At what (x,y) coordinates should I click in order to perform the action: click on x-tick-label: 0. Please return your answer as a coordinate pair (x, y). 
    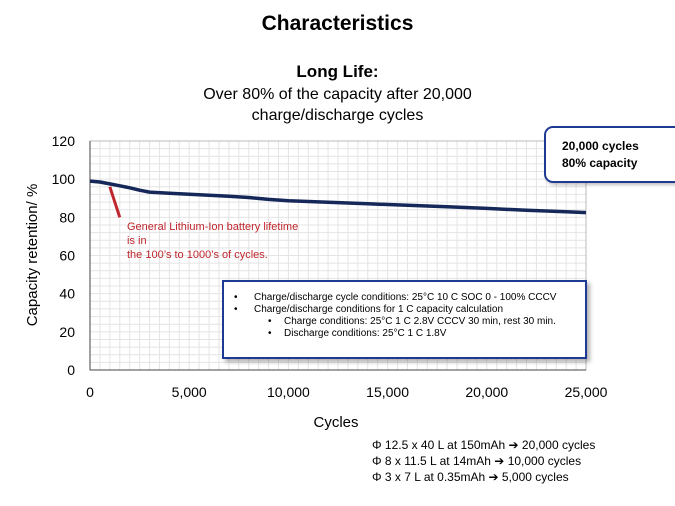
    Looking at the image, I should click on (90, 392).